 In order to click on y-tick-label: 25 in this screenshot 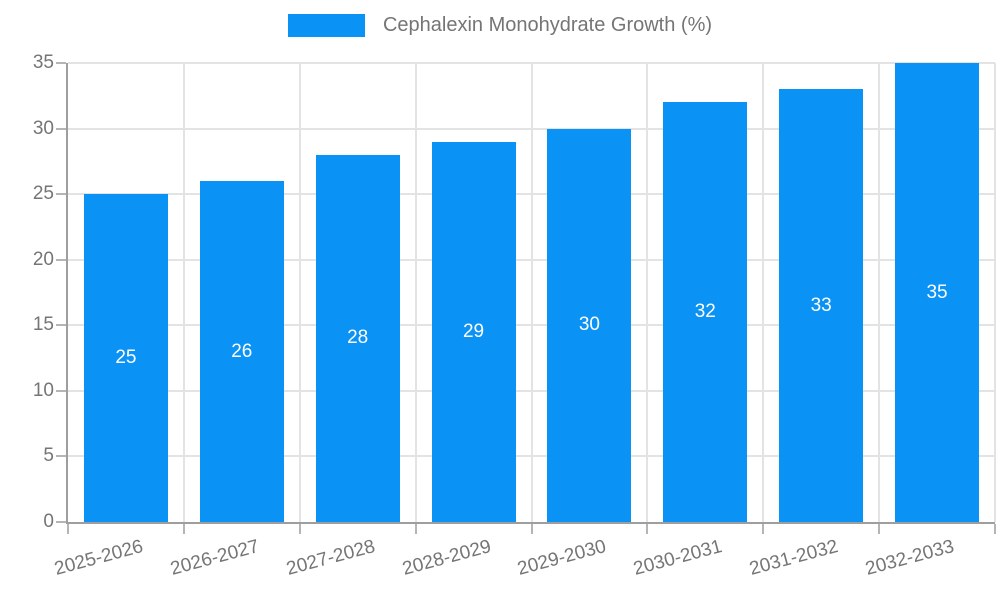, I will do `click(43, 194)`.